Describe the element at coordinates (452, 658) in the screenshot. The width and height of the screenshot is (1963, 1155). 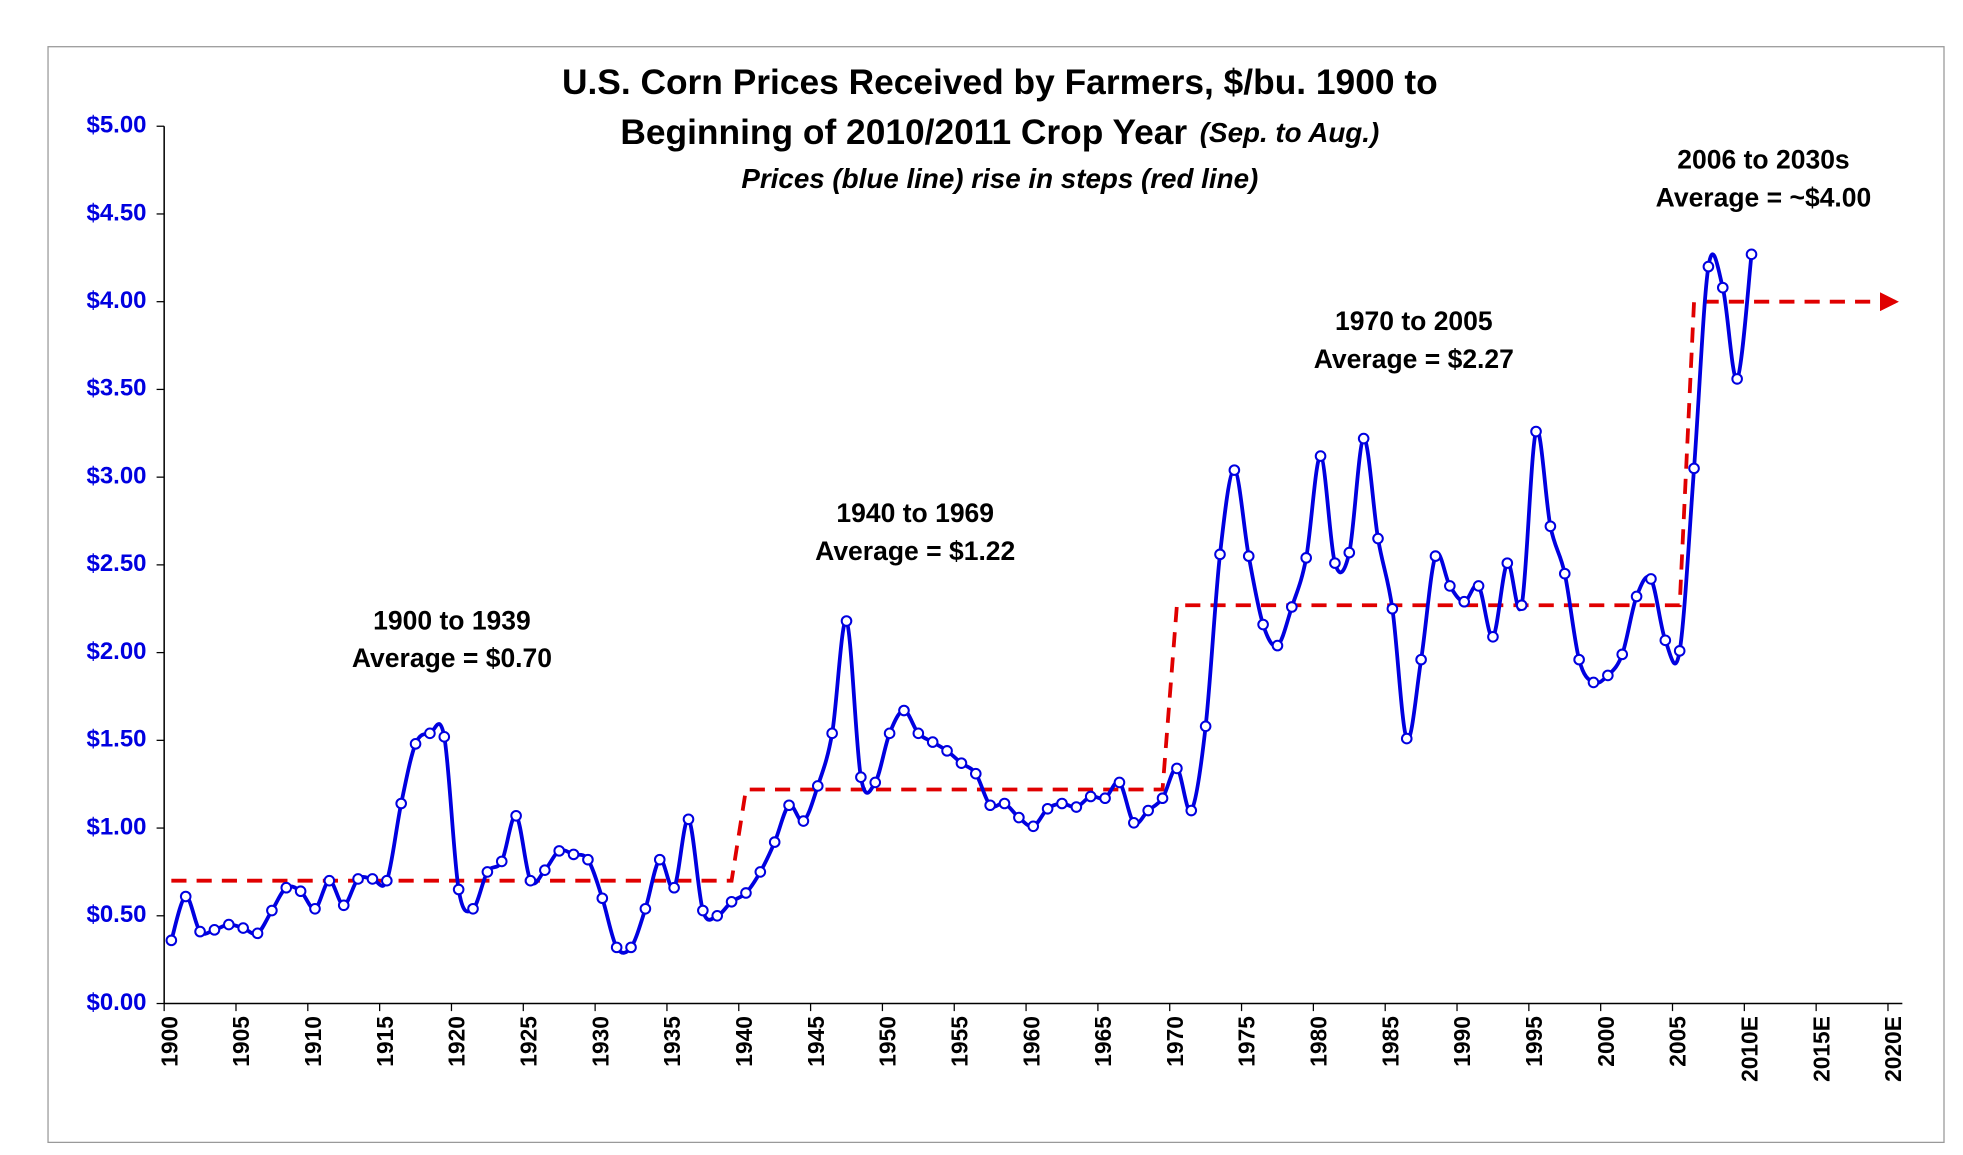
I see `annotation: Average = $0.70` at that location.